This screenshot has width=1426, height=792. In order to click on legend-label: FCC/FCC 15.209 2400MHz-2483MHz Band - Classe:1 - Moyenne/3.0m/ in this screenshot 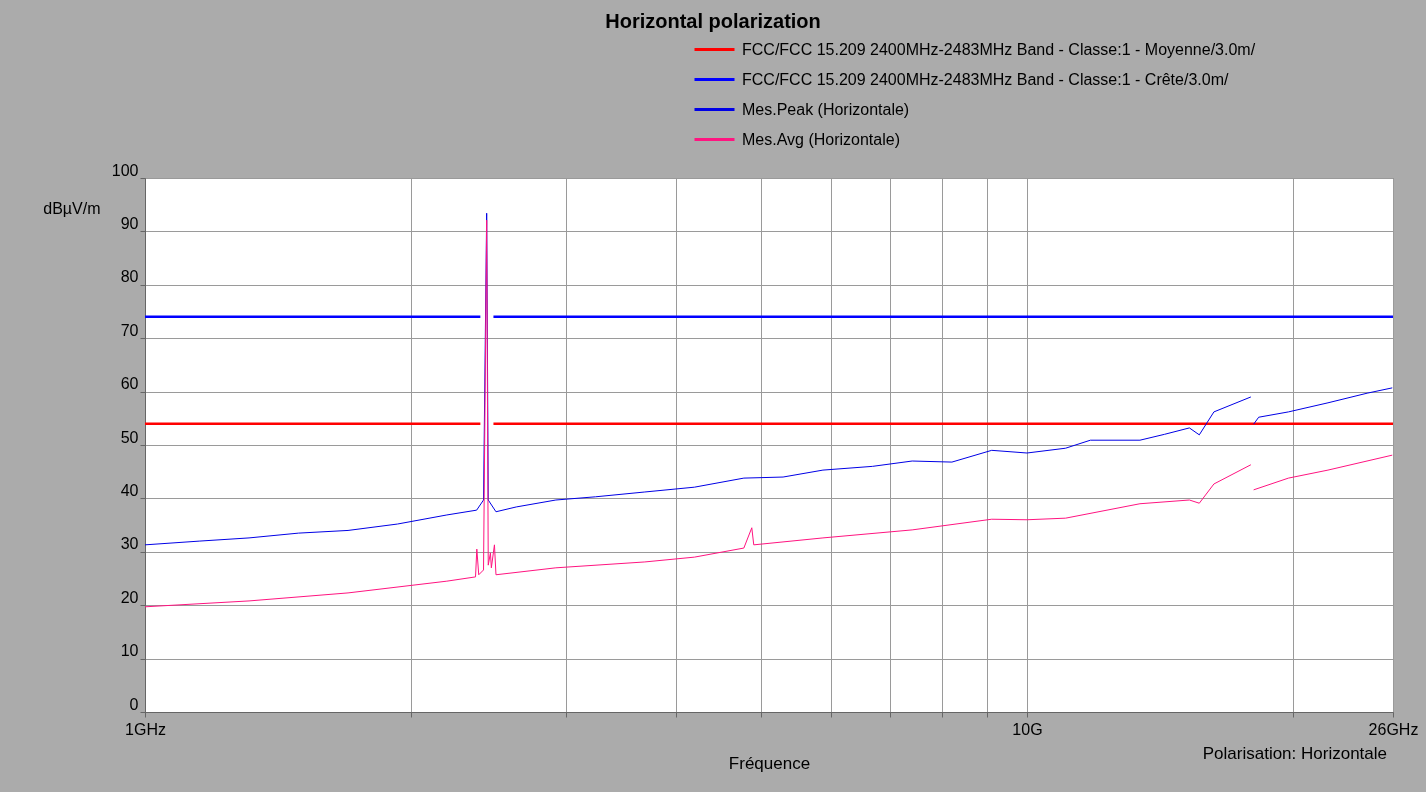, I will do `click(999, 49)`.